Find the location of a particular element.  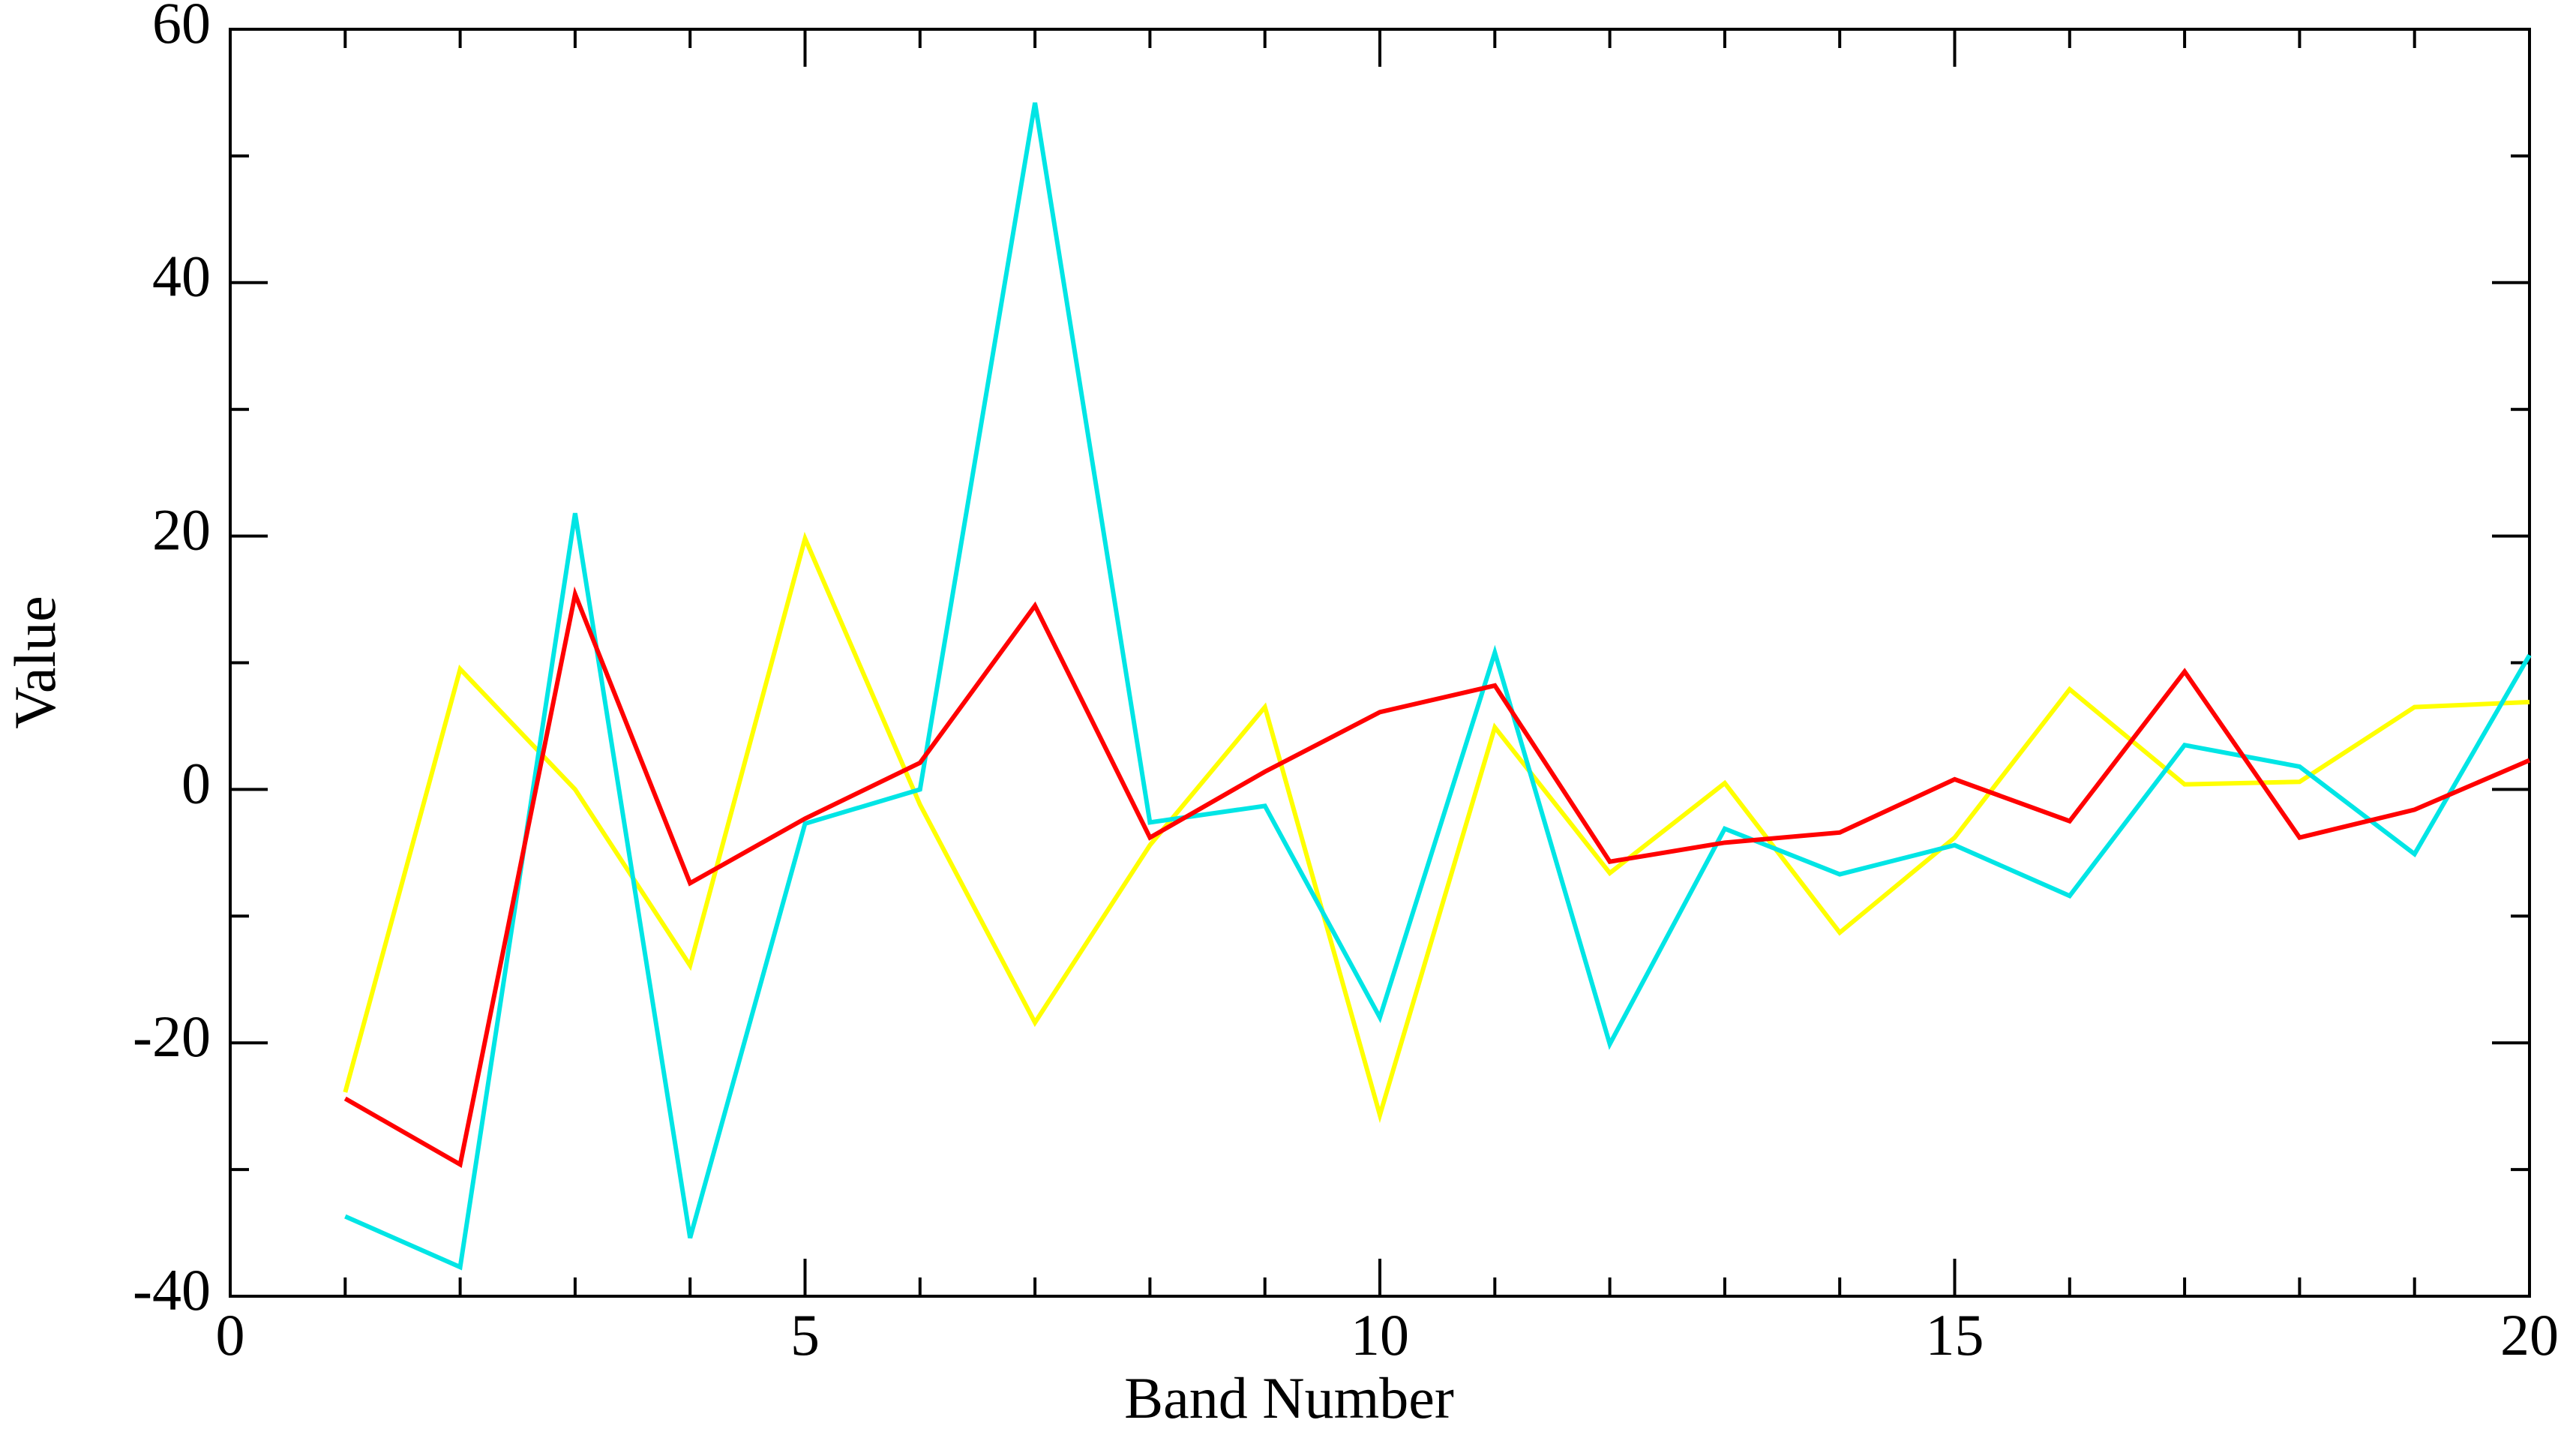

y-axis-label: Value is located at coordinates (35, 662).